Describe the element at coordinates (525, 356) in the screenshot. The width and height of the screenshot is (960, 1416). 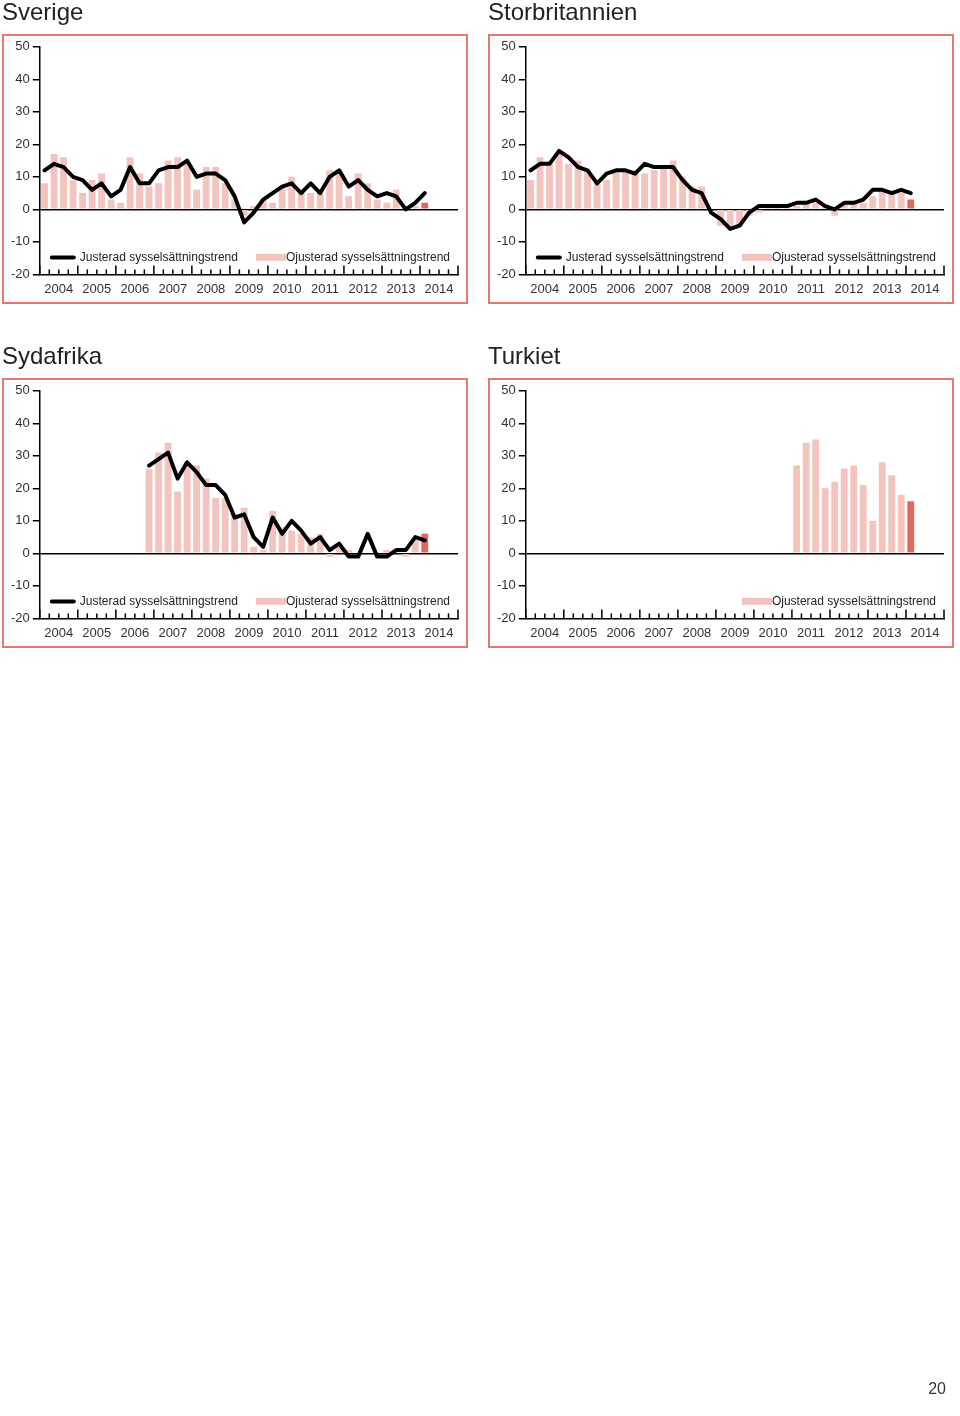
I see `chart-title: Turkiet` at that location.